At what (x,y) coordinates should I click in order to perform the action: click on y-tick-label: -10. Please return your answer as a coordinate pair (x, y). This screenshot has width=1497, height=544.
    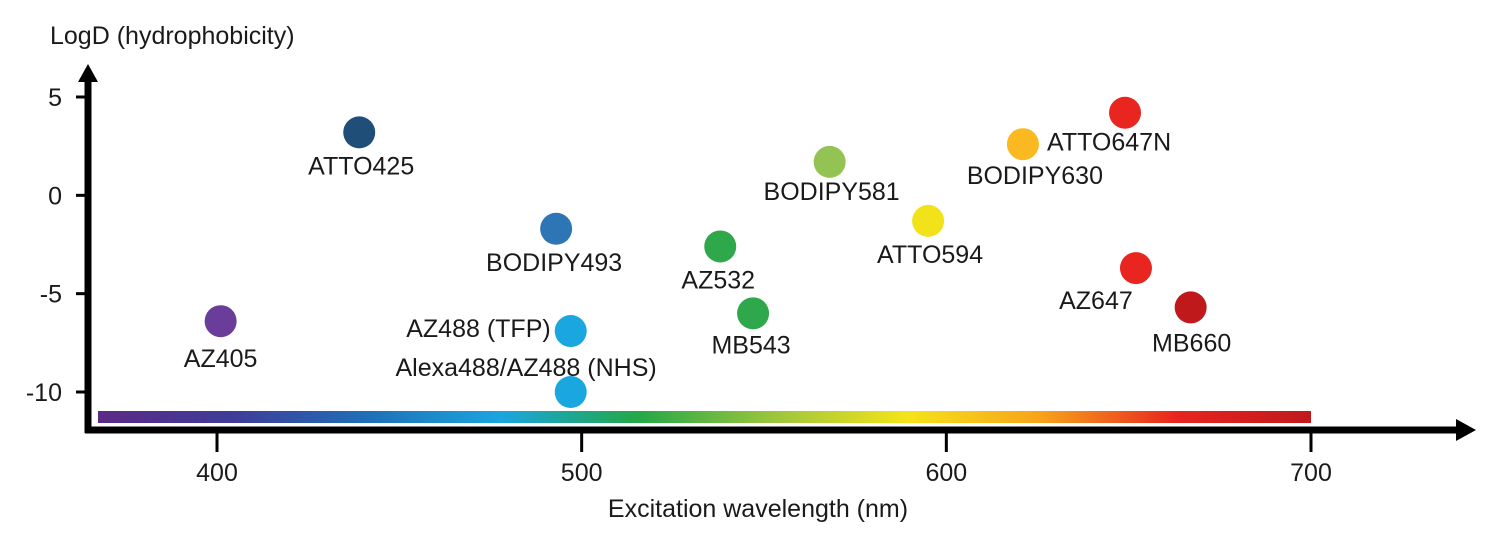
    Looking at the image, I should click on (44, 393).